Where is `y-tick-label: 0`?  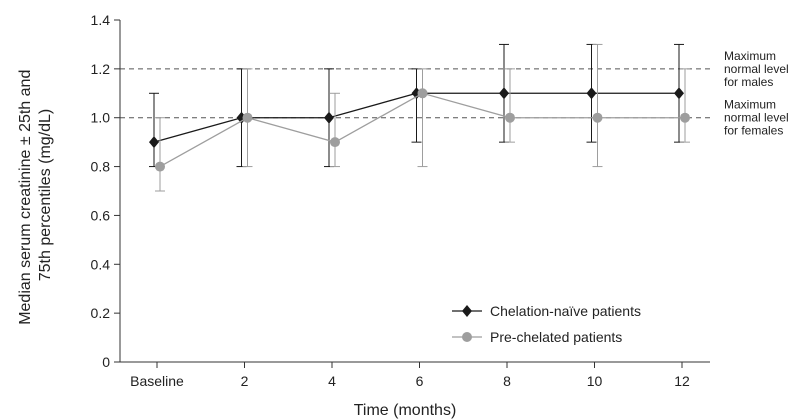 y-tick-label: 0 is located at coordinates (106, 362).